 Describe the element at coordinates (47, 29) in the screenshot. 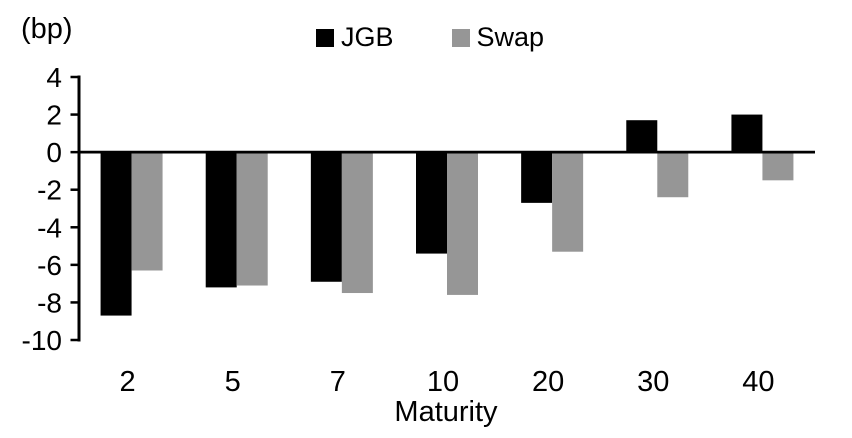

I see `y-axis-unit-label: (bp)` at that location.